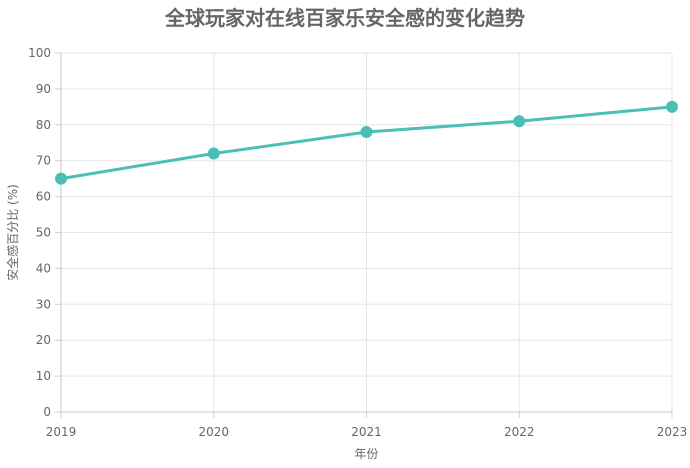 This screenshot has height=468, width=690. I want to click on y-tick-label: 30, so click(43, 304).